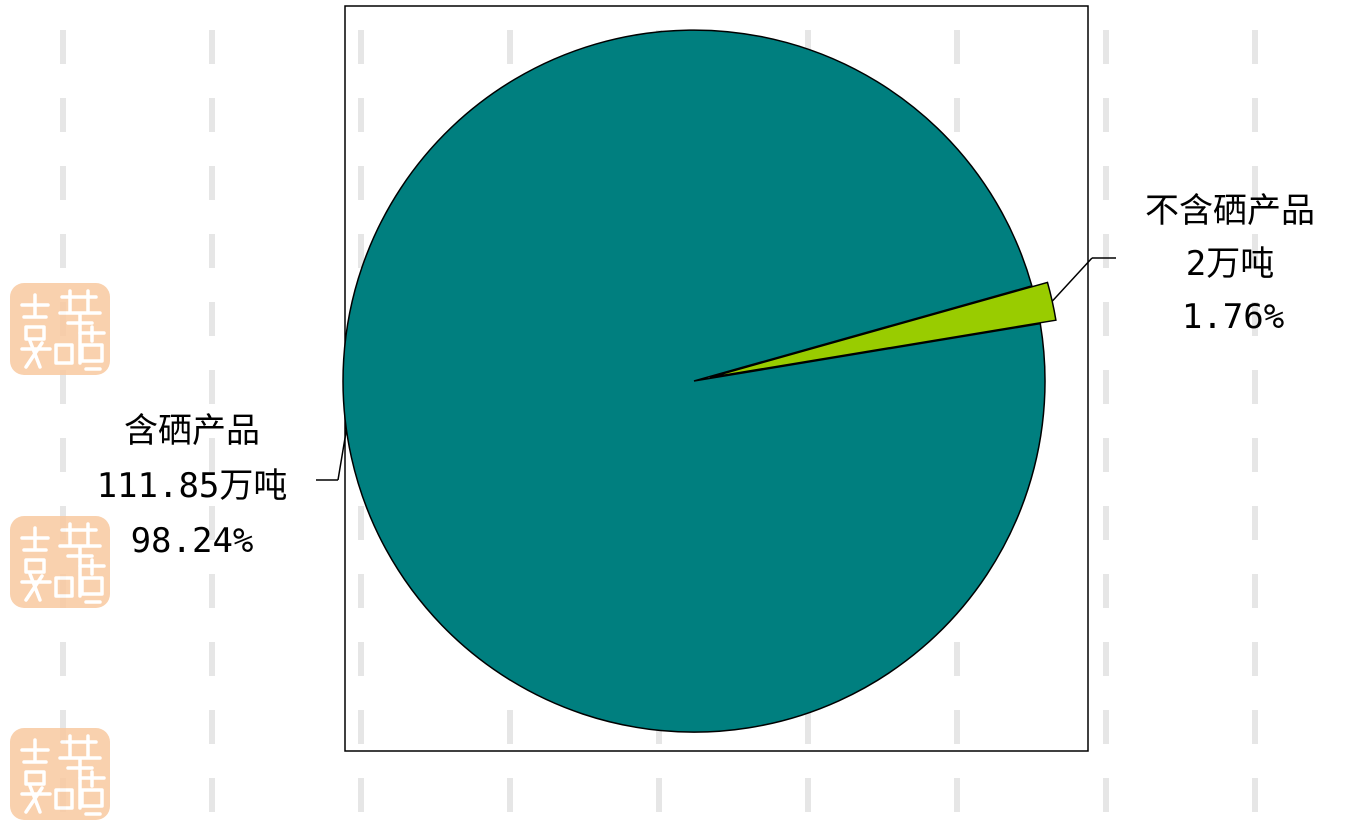 This screenshot has width=1345, height=822. Describe the element at coordinates (1230, 211) in the screenshot. I see `slice-label-name: 不含硒产品` at that location.